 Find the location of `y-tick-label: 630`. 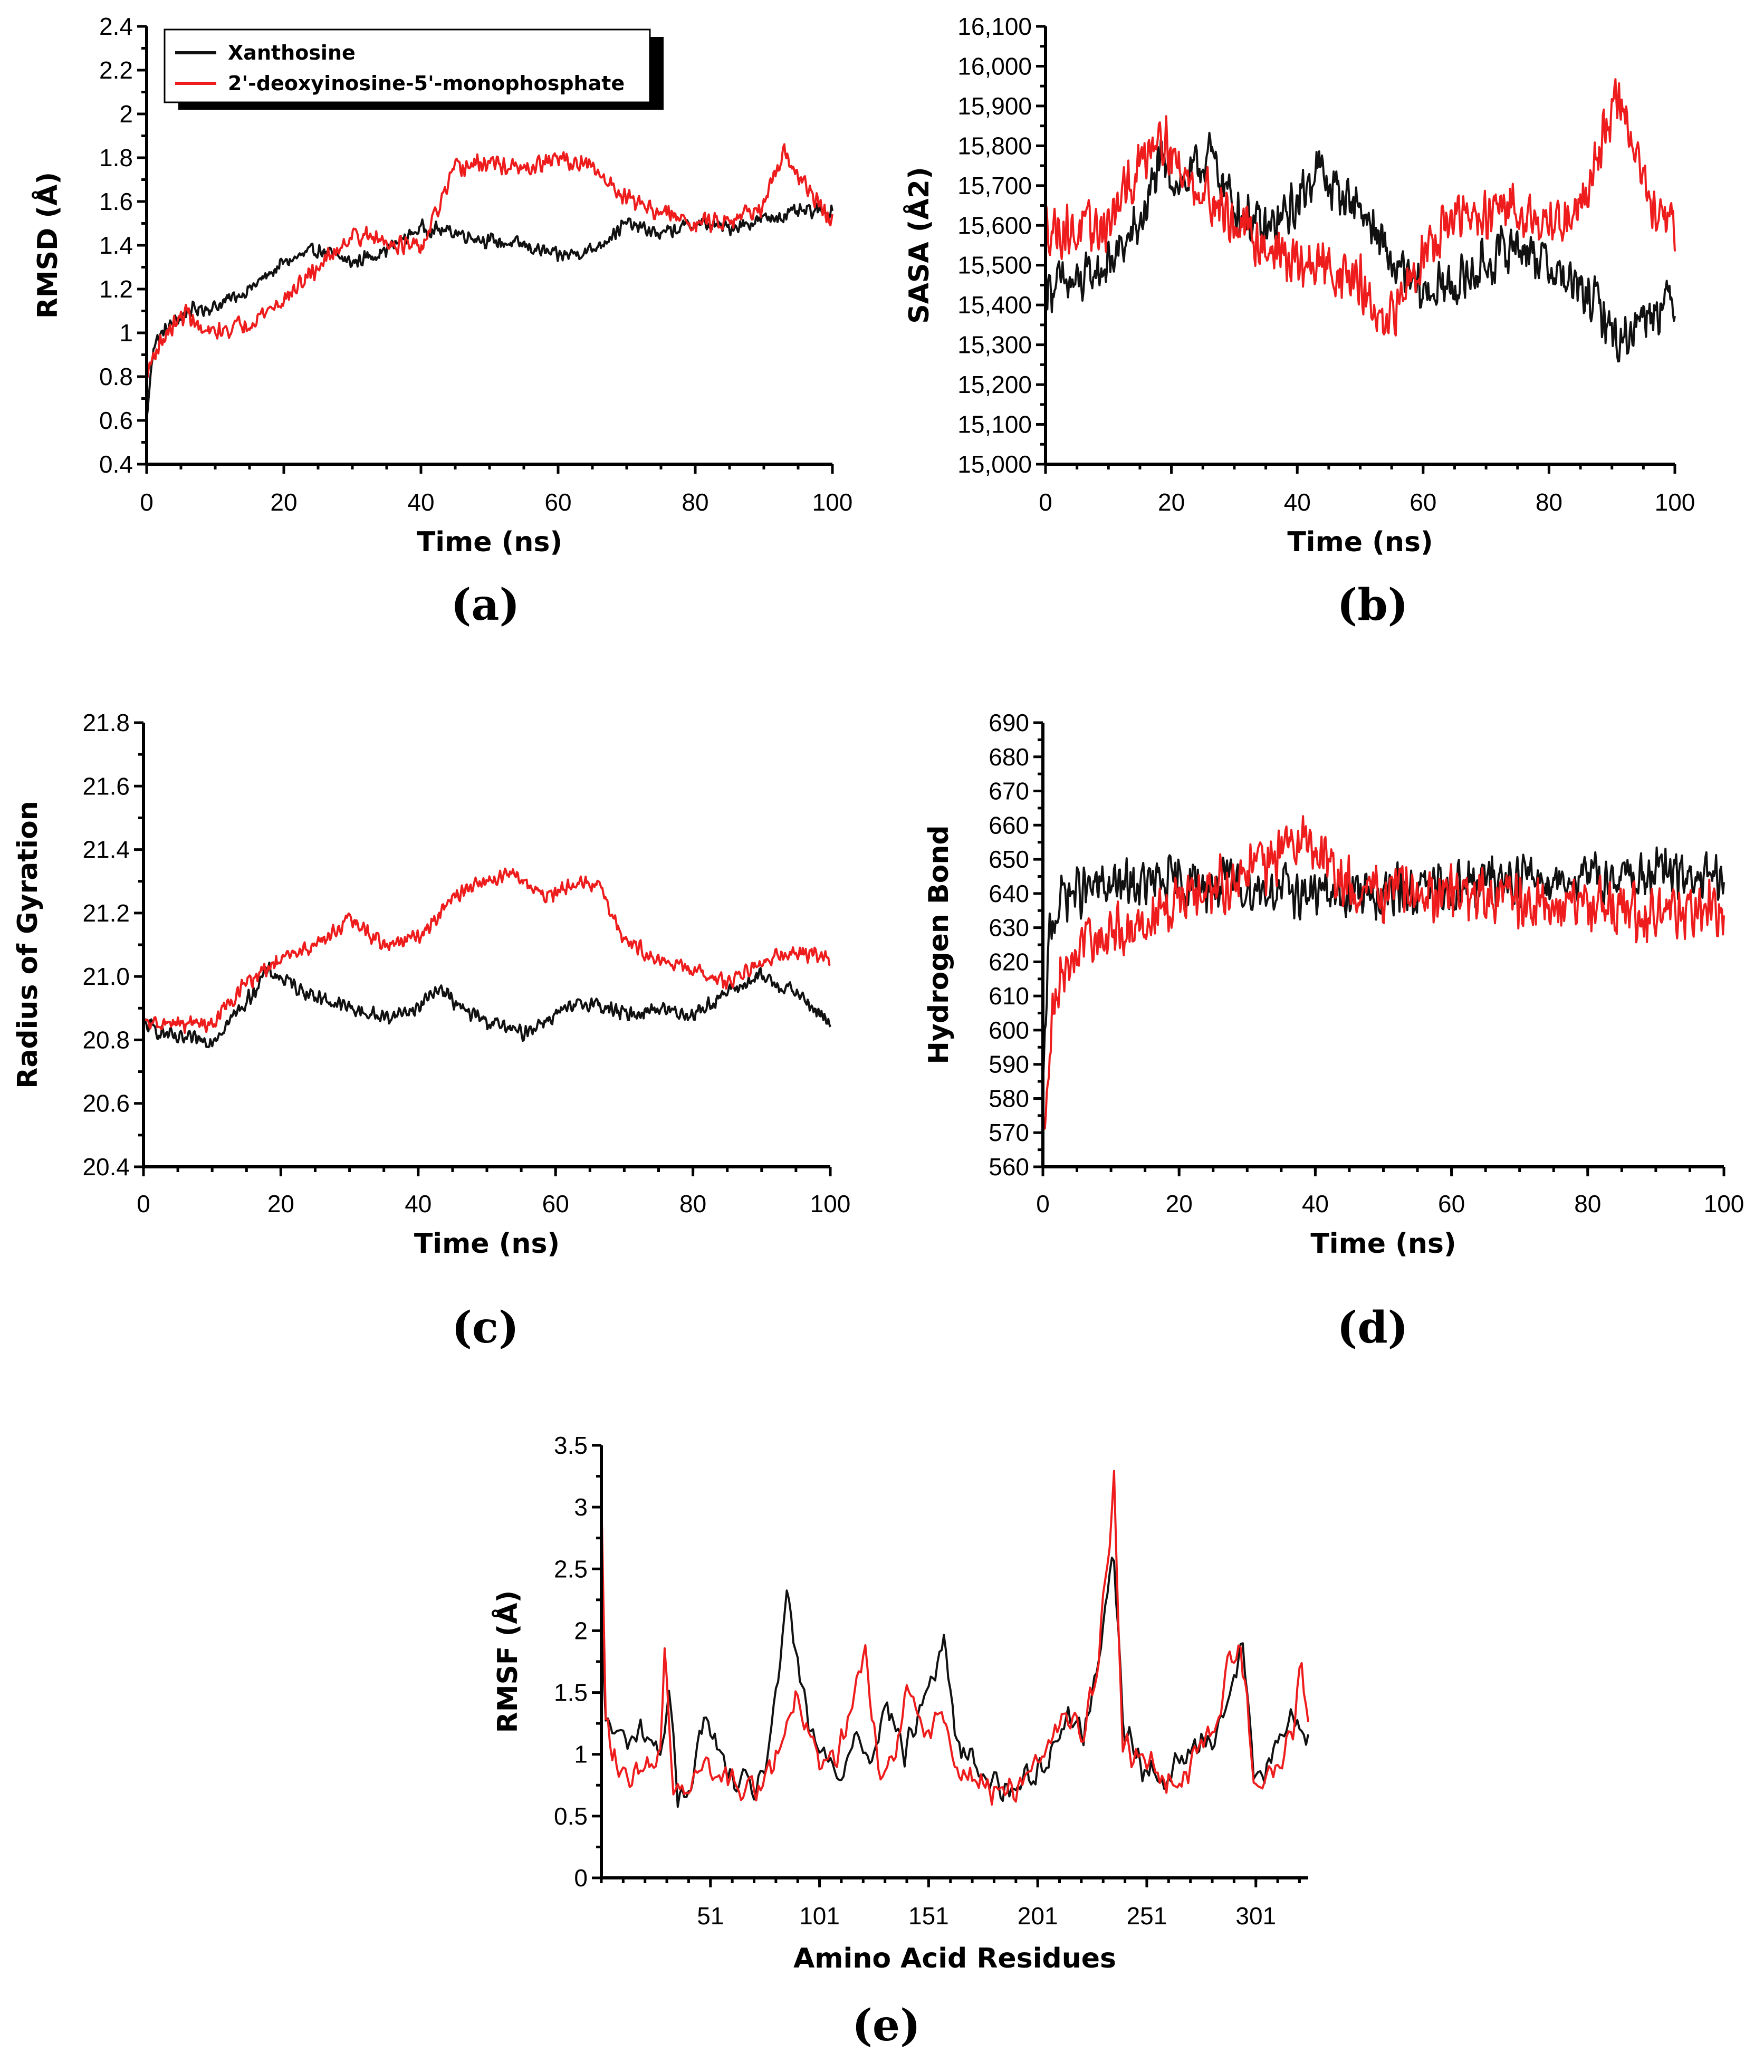

y-tick-label: 630 is located at coordinates (1009, 928).